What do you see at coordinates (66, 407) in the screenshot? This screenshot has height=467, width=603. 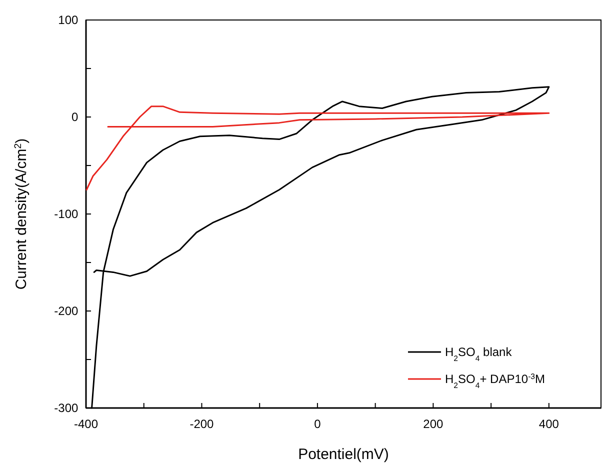 I see `y-tick-label: -300` at bounding box center [66, 407].